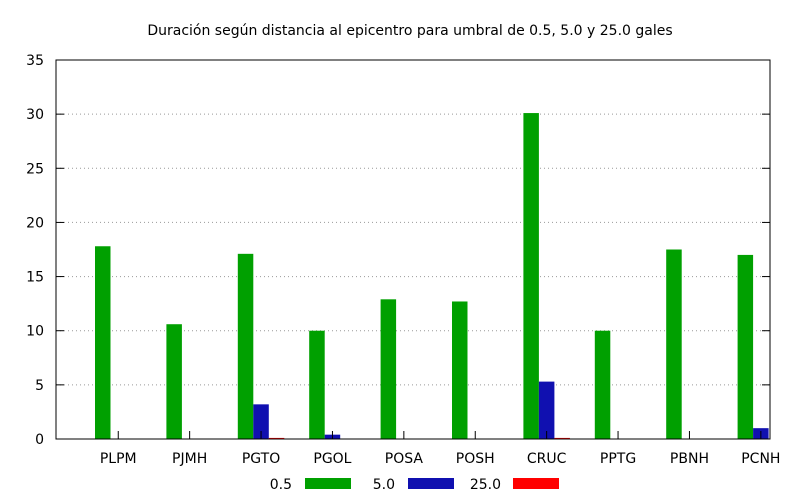 The width and height of the screenshot is (800, 500). I want to click on legend-label: 5.0, so click(384, 485).